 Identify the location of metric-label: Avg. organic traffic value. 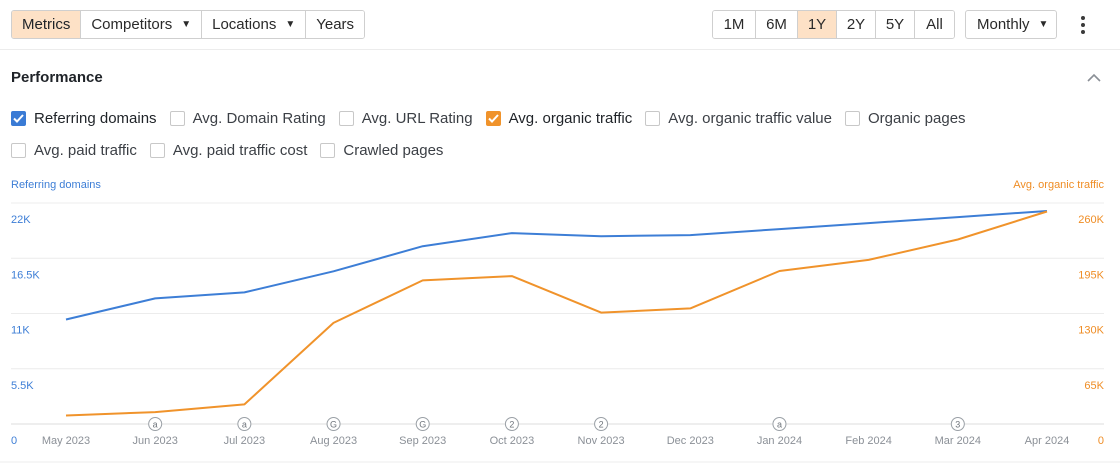
(750, 118).